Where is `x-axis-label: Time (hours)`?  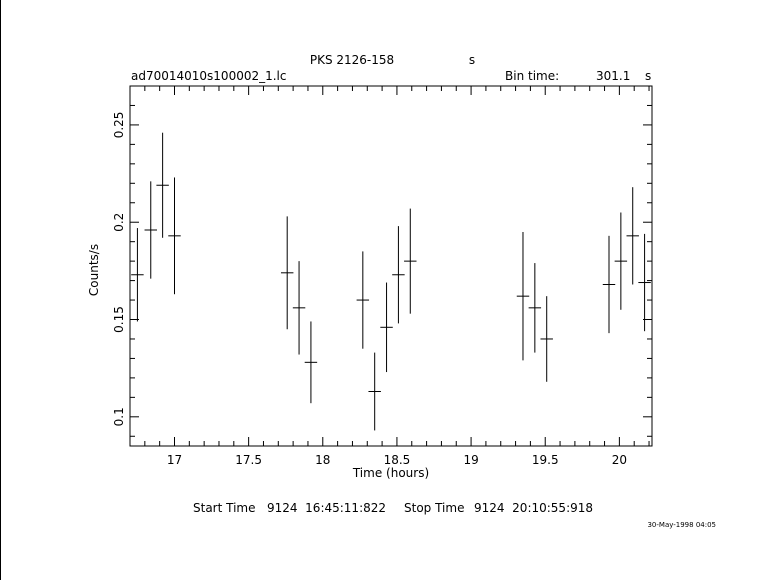
x-axis-label: Time (hours) is located at coordinates (390, 473).